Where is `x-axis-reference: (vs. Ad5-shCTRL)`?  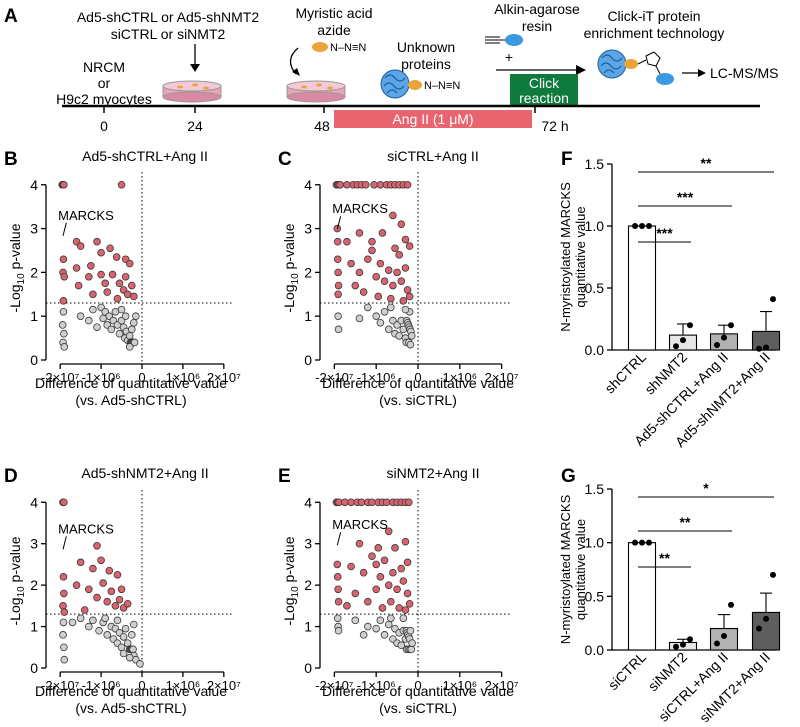
x-axis-reference: (vs. Ad5-shCTRL) is located at coordinates (130, 708).